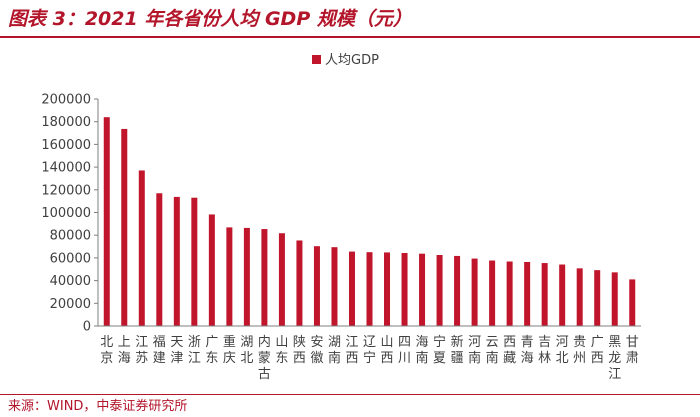 The width and height of the screenshot is (700, 417). I want to click on bar-山东, so click(281, 279).